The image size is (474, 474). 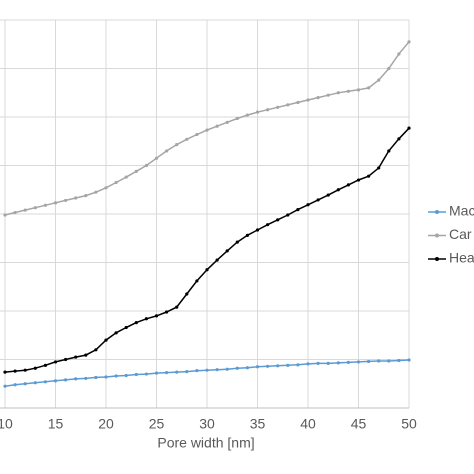 What do you see at coordinates (461, 211) in the screenshot?
I see `legend-label: Mac` at bounding box center [461, 211].